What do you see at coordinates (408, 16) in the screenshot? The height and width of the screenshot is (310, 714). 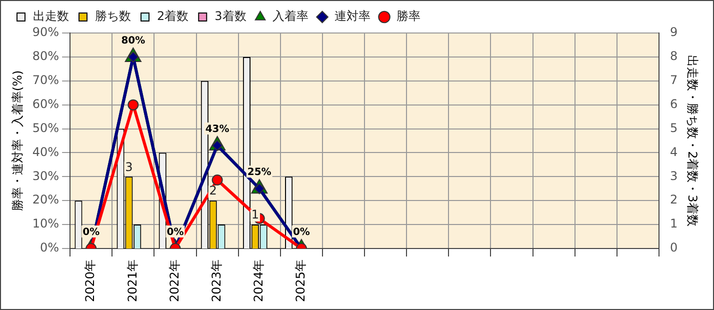 I see `legend-label: 勝率` at bounding box center [408, 16].